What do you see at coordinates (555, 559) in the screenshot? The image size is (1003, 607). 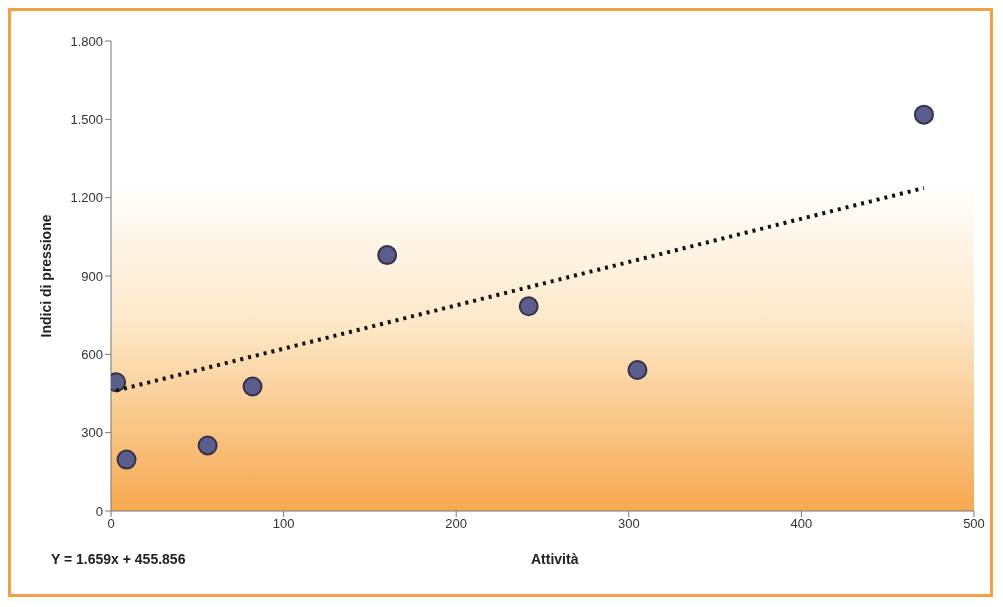 I see `x-axis-title: Attività` at bounding box center [555, 559].